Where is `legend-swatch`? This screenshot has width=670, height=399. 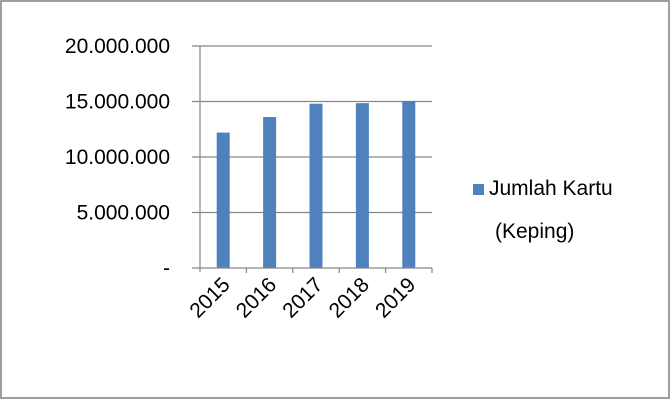 legend-swatch is located at coordinates (478, 189).